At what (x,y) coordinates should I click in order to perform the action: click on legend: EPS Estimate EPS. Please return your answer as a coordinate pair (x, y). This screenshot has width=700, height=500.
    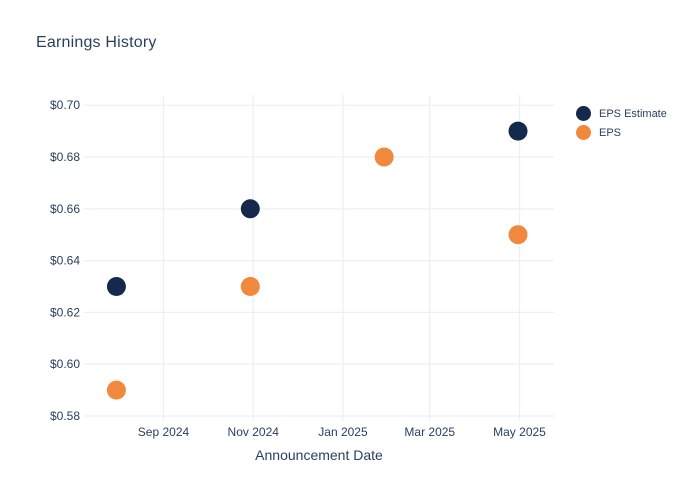
    Looking at the image, I should click on (621, 123).